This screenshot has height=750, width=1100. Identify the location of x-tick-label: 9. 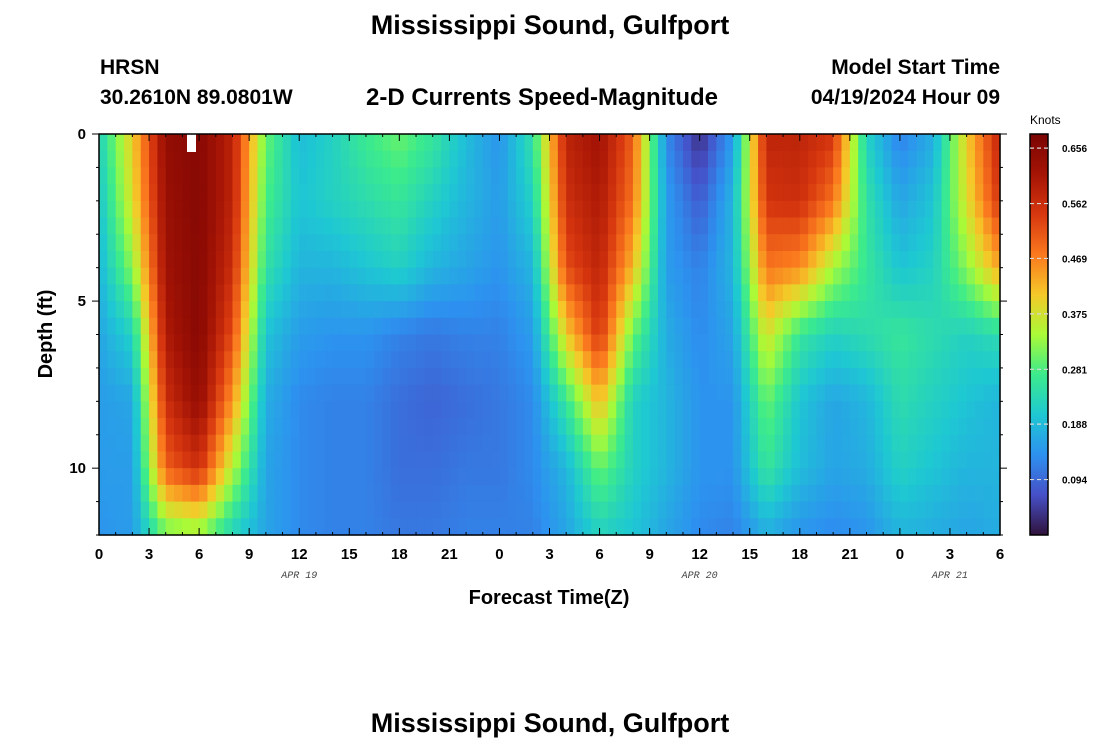
(249, 554).